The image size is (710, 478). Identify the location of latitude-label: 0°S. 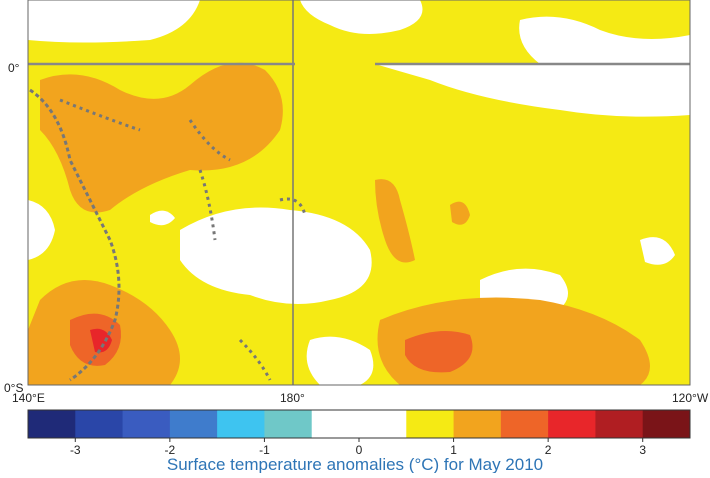
(13, 388).